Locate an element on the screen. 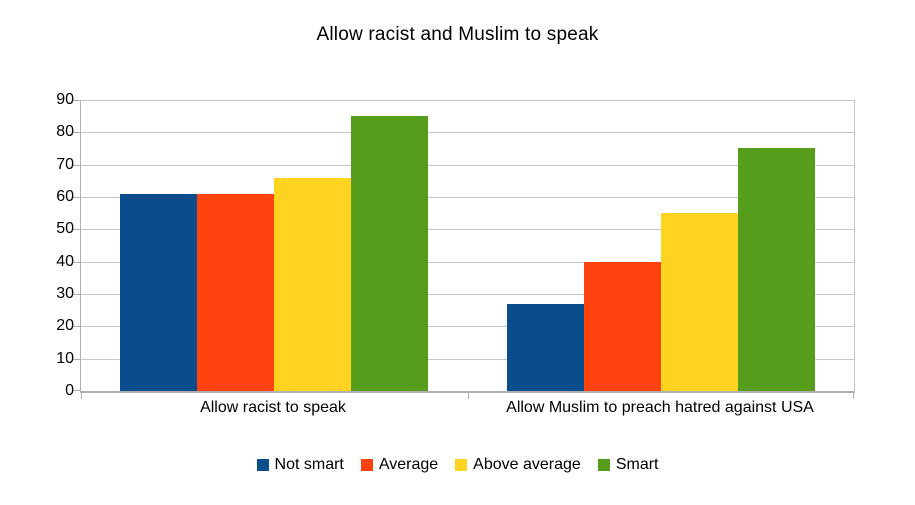  legend-item-not-smart: Not smart is located at coordinates (300, 465).